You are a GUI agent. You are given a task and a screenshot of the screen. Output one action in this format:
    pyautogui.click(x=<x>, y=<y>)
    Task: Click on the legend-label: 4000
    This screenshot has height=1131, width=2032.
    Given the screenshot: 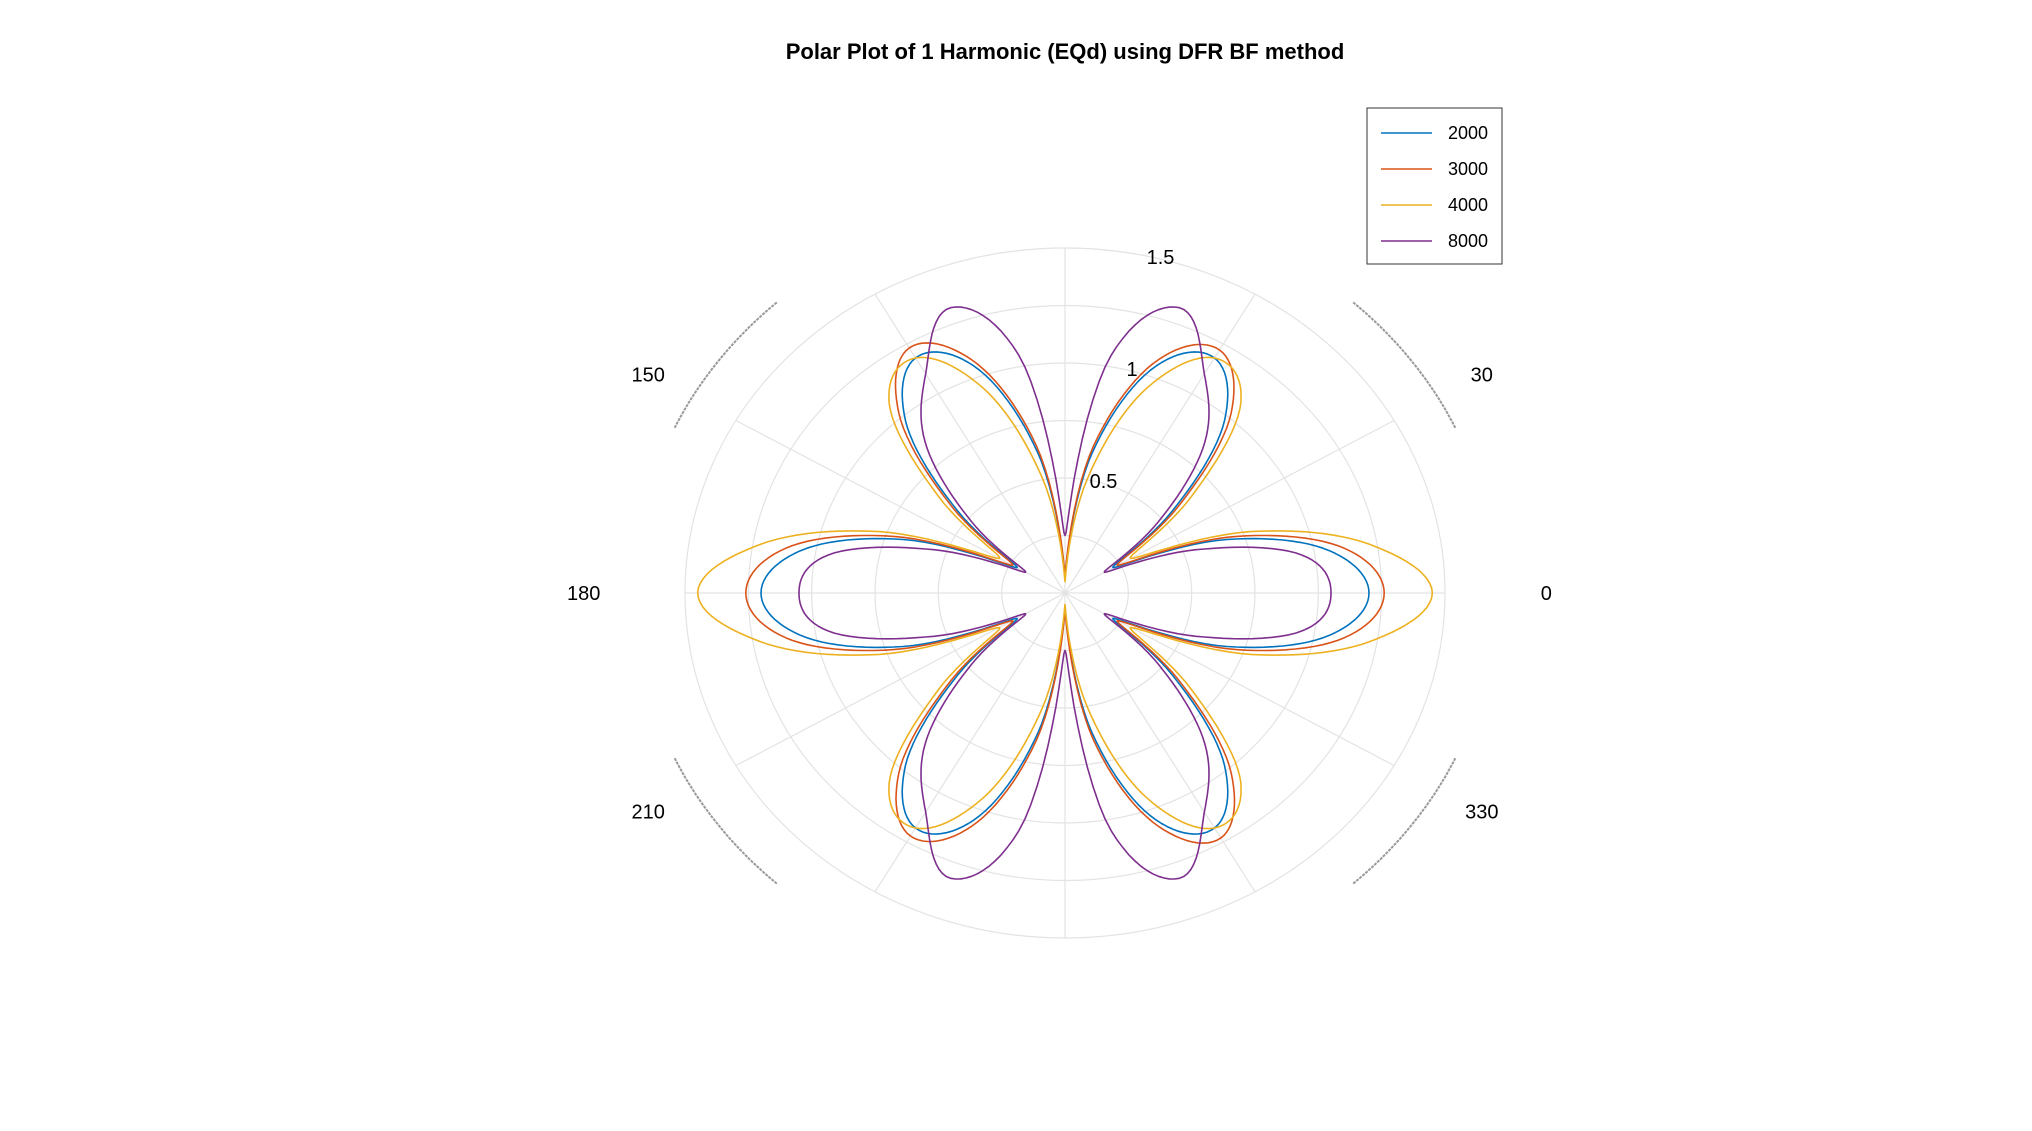 What is the action you would take?
    pyautogui.click(x=1468, y=205)
    